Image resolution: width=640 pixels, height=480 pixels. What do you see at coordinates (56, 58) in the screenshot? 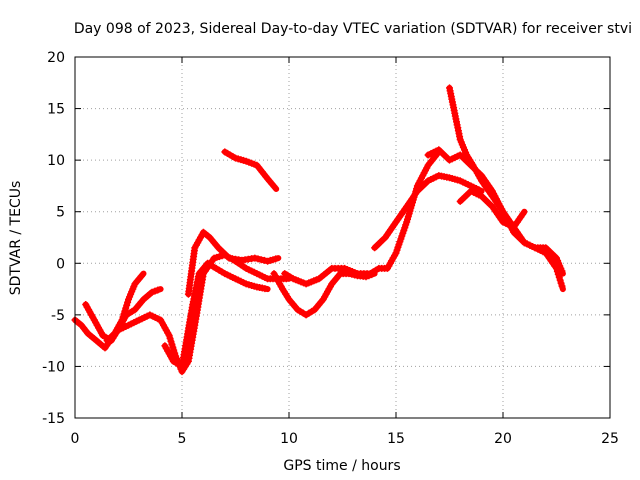
I see `y-tick-label: 20` at bounding box center [56, 58].